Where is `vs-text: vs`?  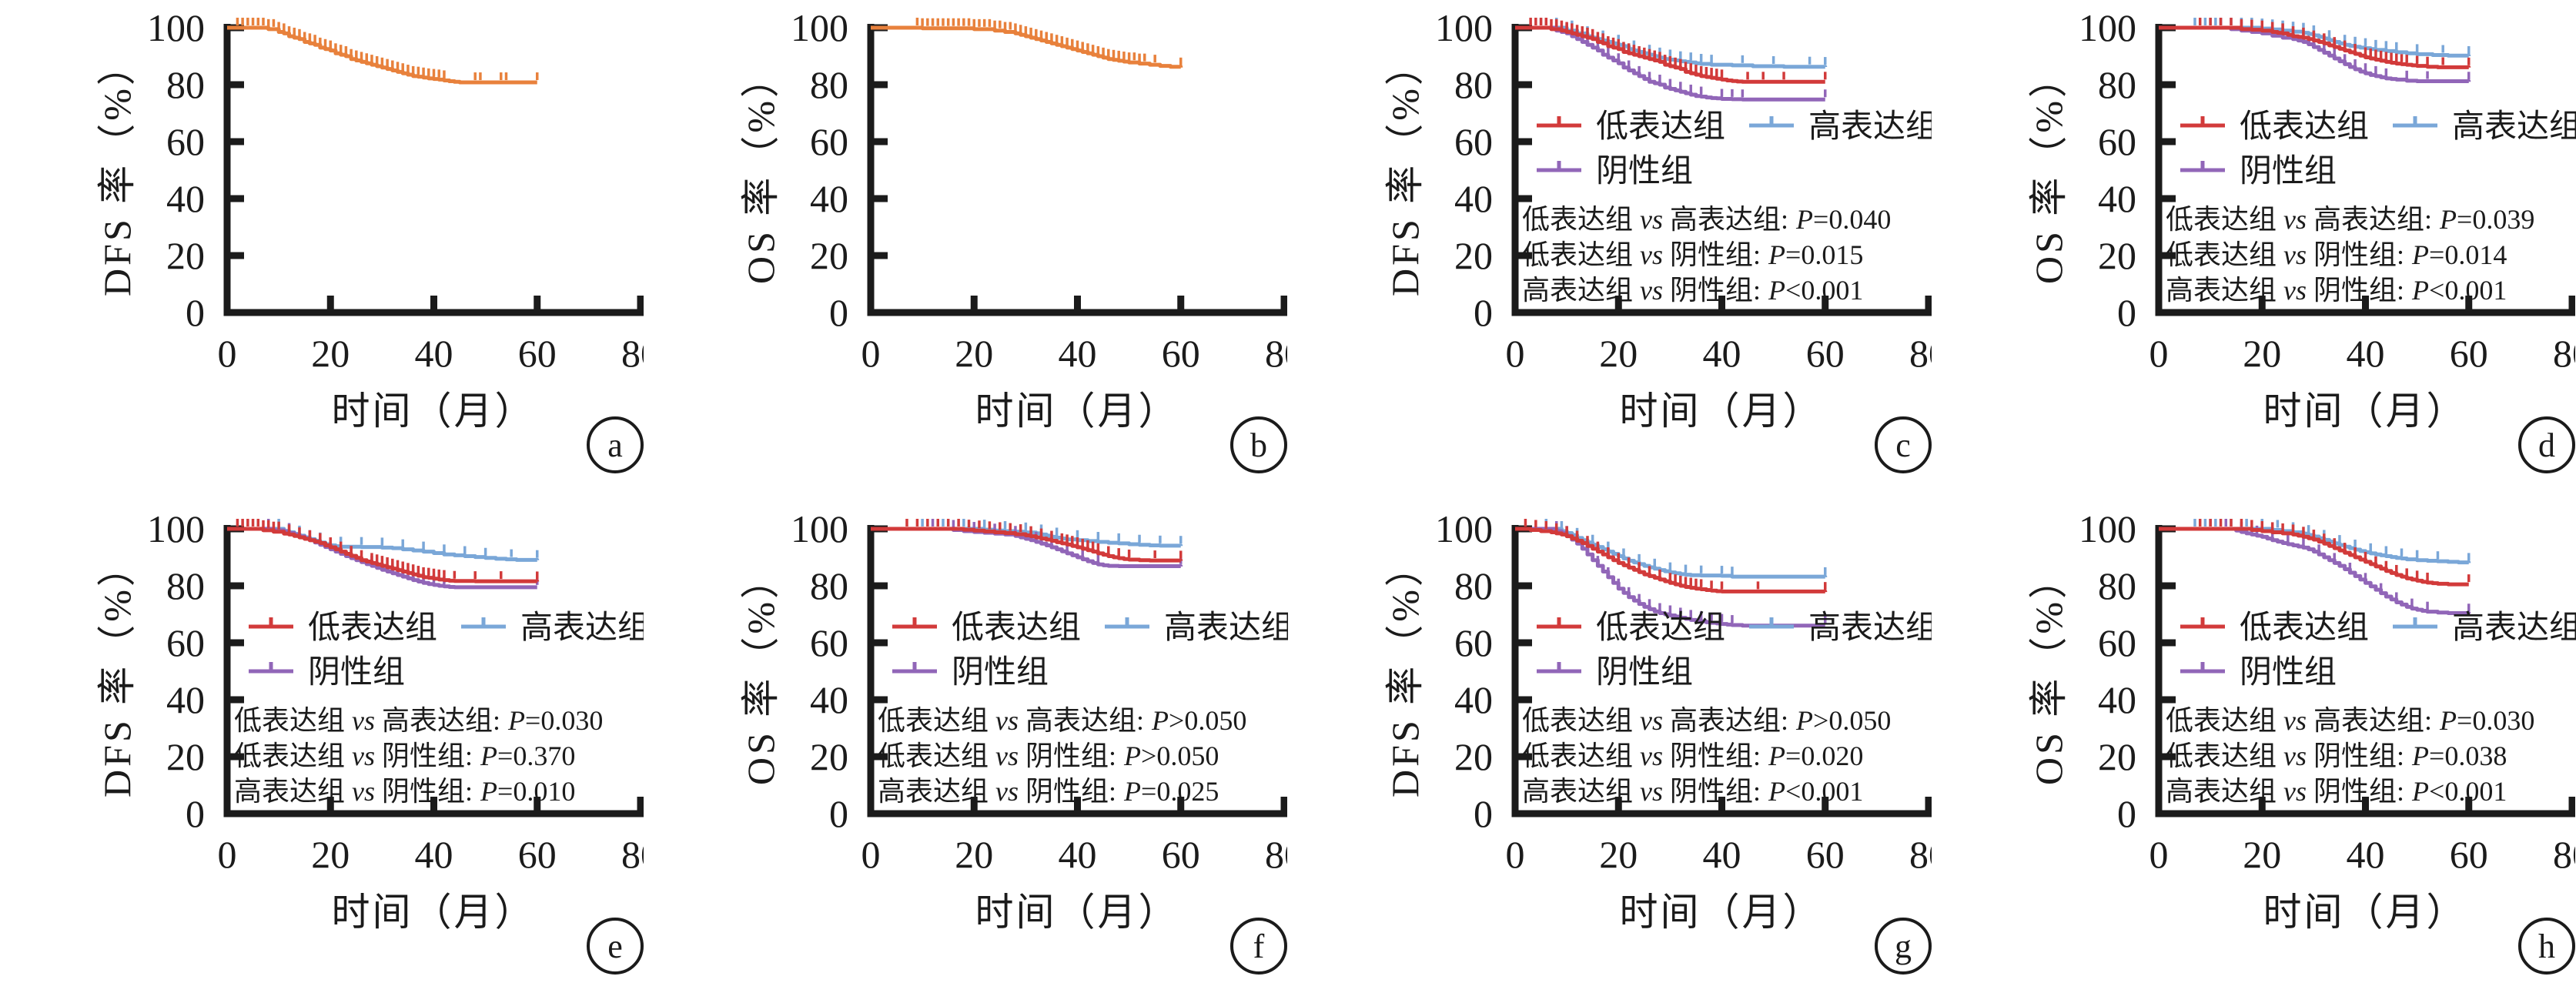 vs-text: vs is located at coordinates (1007, 756).